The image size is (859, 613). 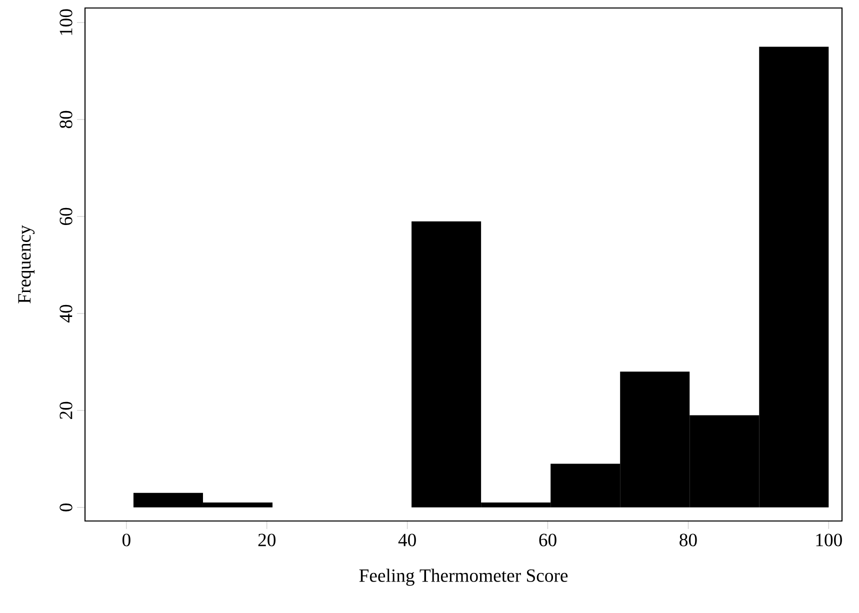 What do you see at coordinates (407, 540) in the screenshot?
I see `x-tick-label: 40` at bounding box center [407, 540].